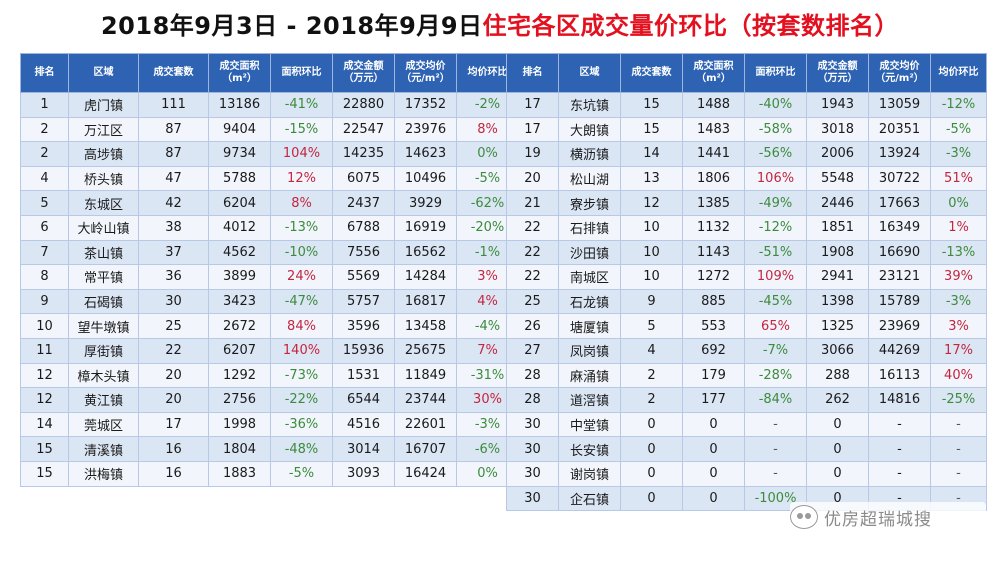 This screenshot has height=562, width=1000. I want to click on price-change-cell: 39%, so click(958, 277).